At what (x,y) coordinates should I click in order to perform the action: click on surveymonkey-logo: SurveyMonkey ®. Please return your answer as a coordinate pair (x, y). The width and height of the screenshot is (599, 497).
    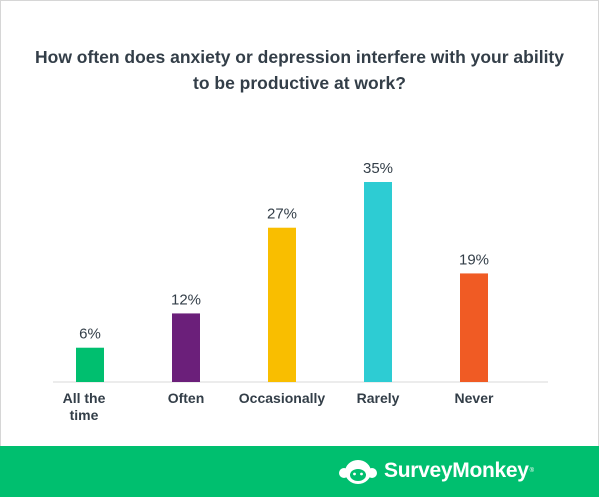
    Looking at the image, I should click on (436, 471).